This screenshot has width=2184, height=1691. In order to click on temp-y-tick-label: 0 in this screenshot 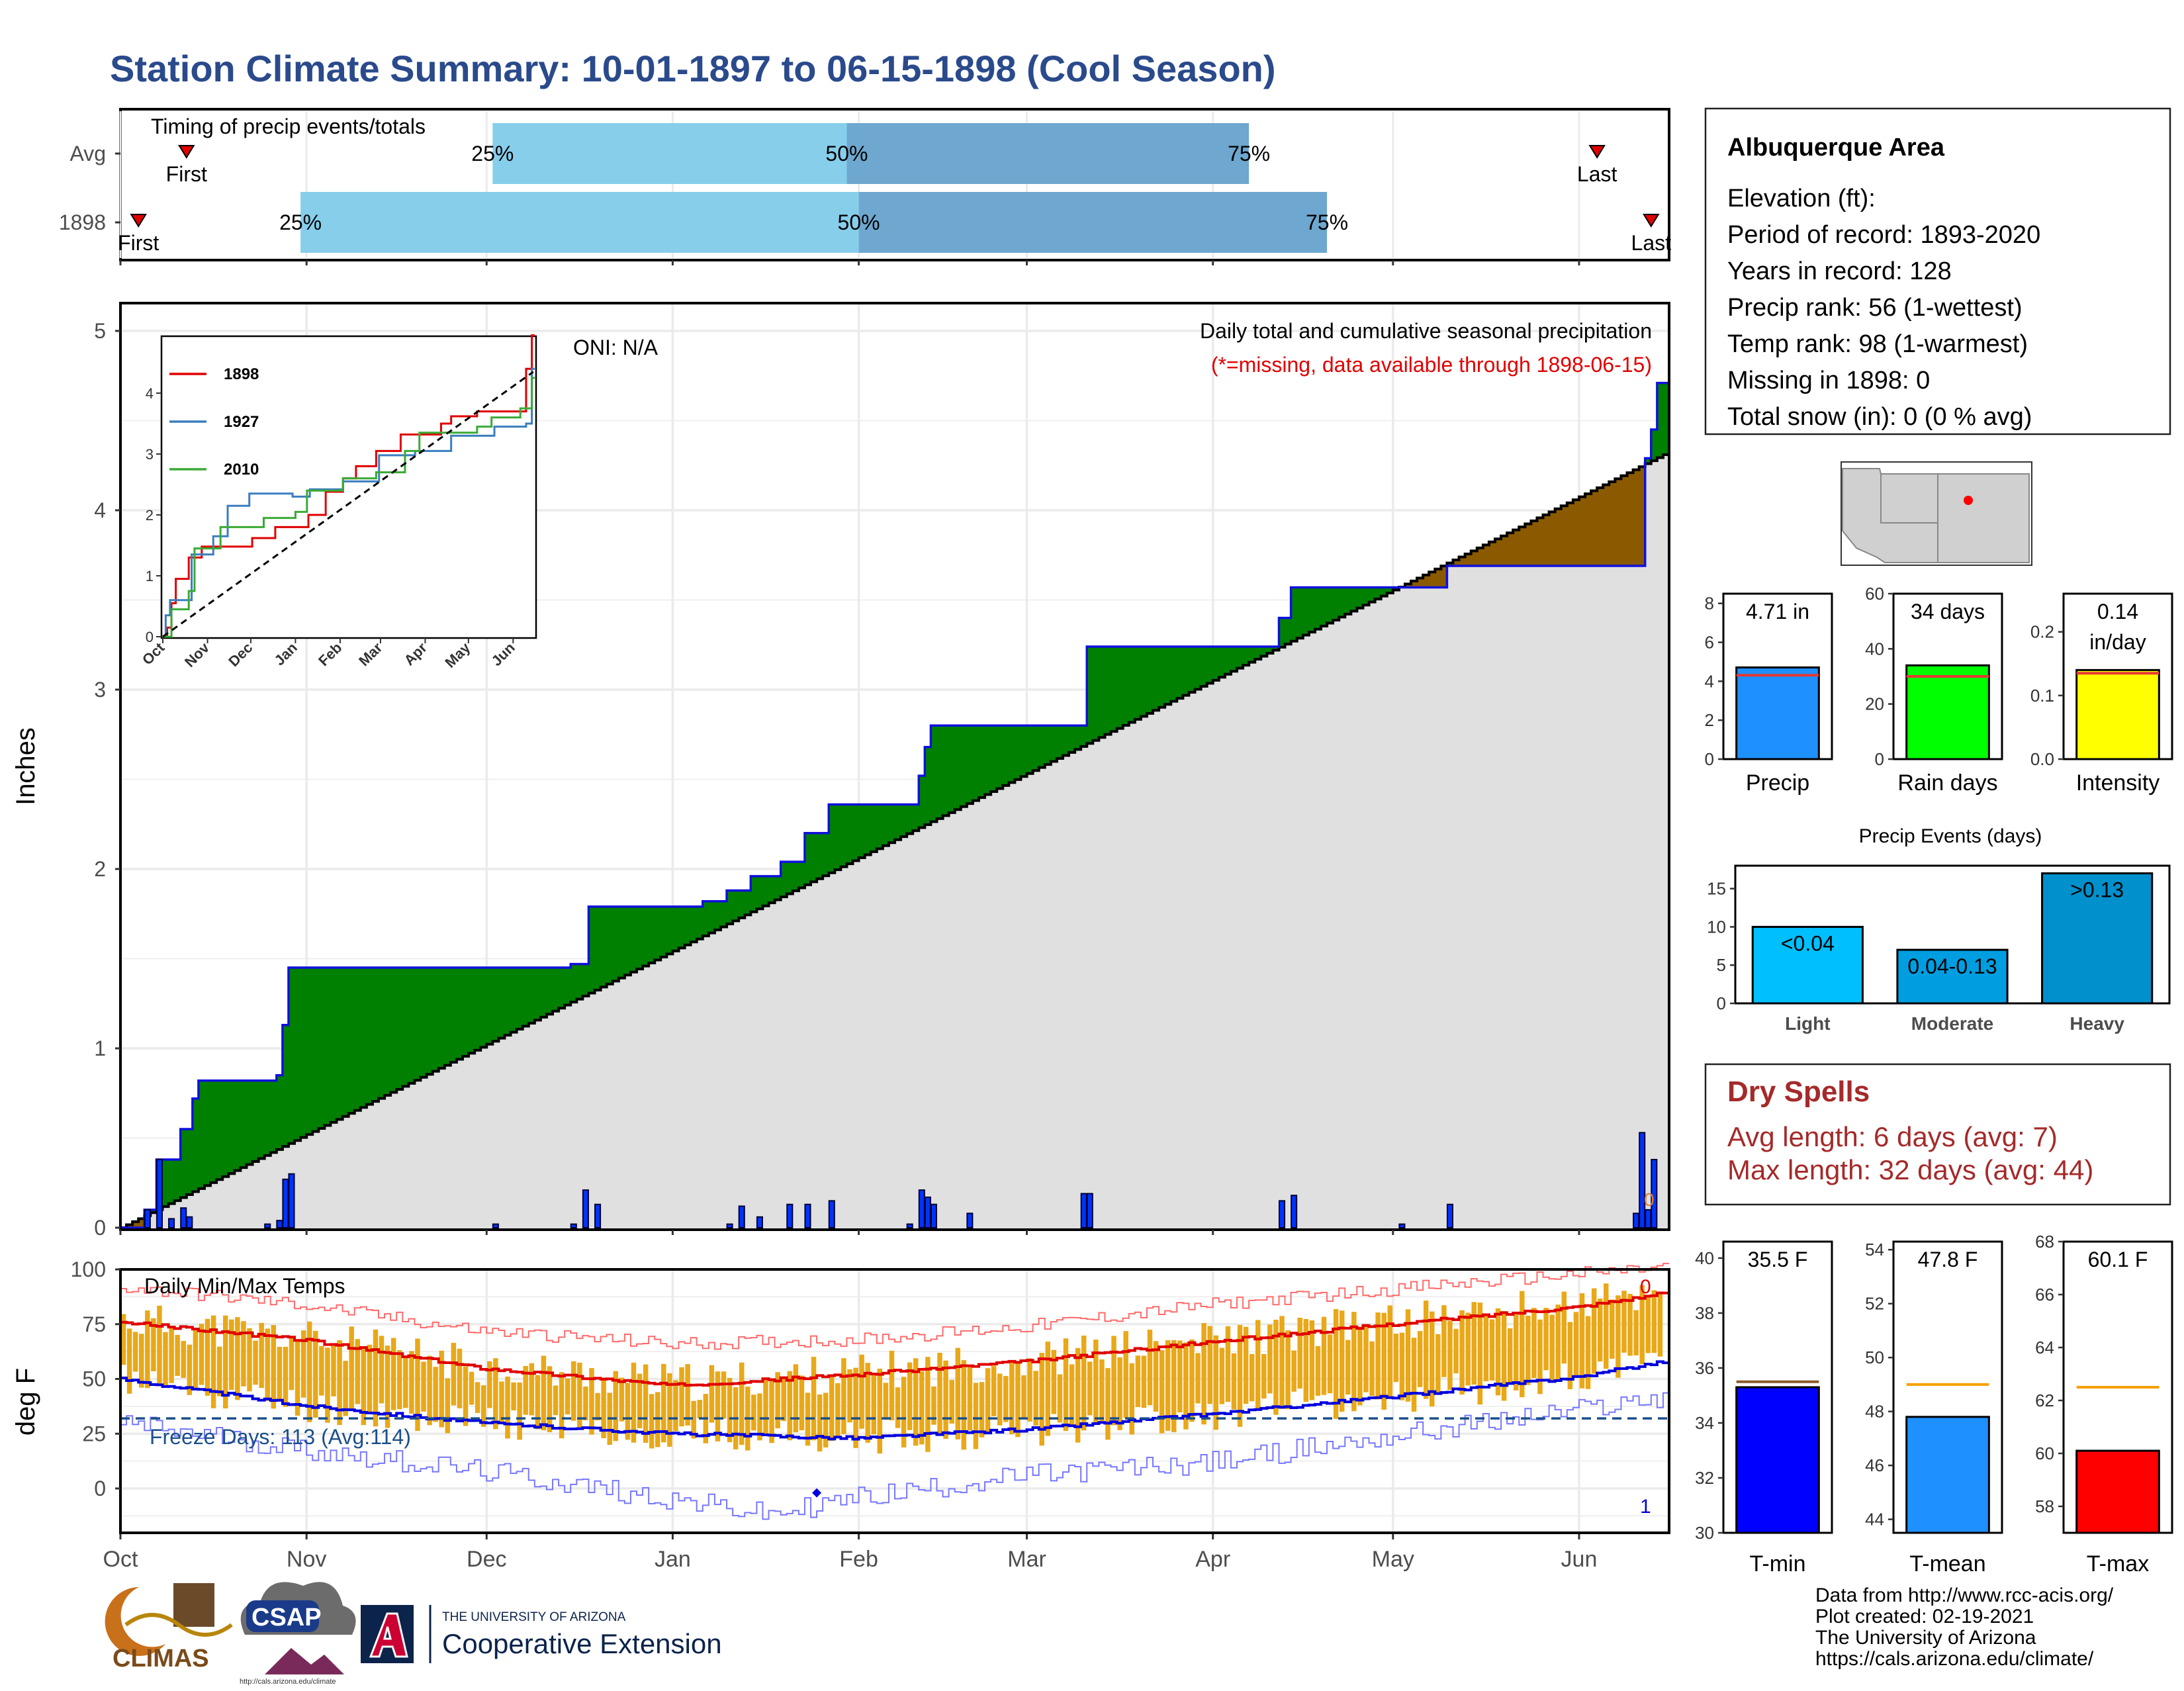, I will do `click(100, 1489)`.